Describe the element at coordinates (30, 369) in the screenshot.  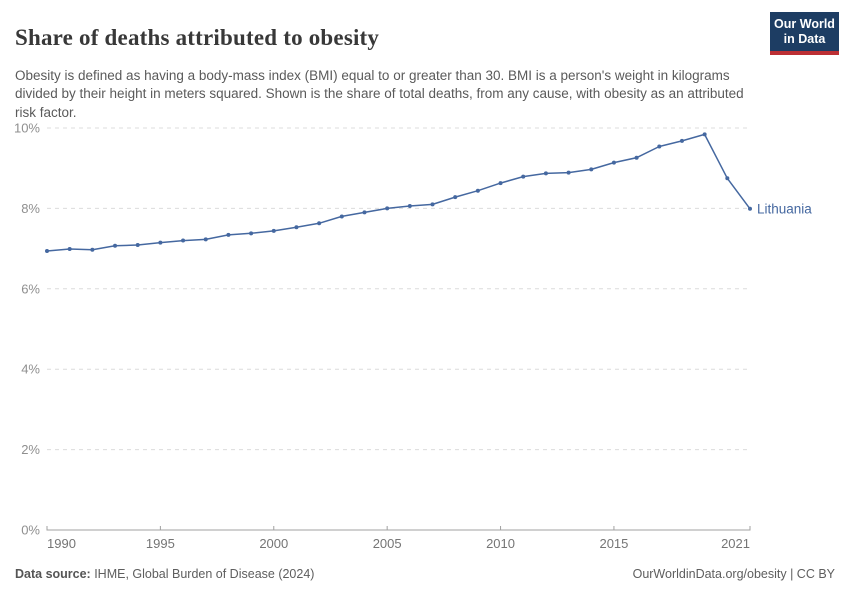
I see `y-axis-tick-label: 4%` at that location.